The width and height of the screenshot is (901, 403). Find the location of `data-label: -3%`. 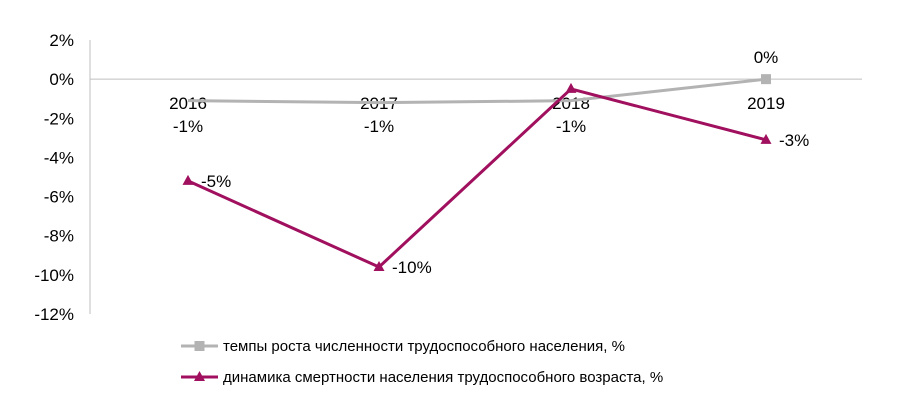

data-label: -3% is located at coordinates (794, 140).